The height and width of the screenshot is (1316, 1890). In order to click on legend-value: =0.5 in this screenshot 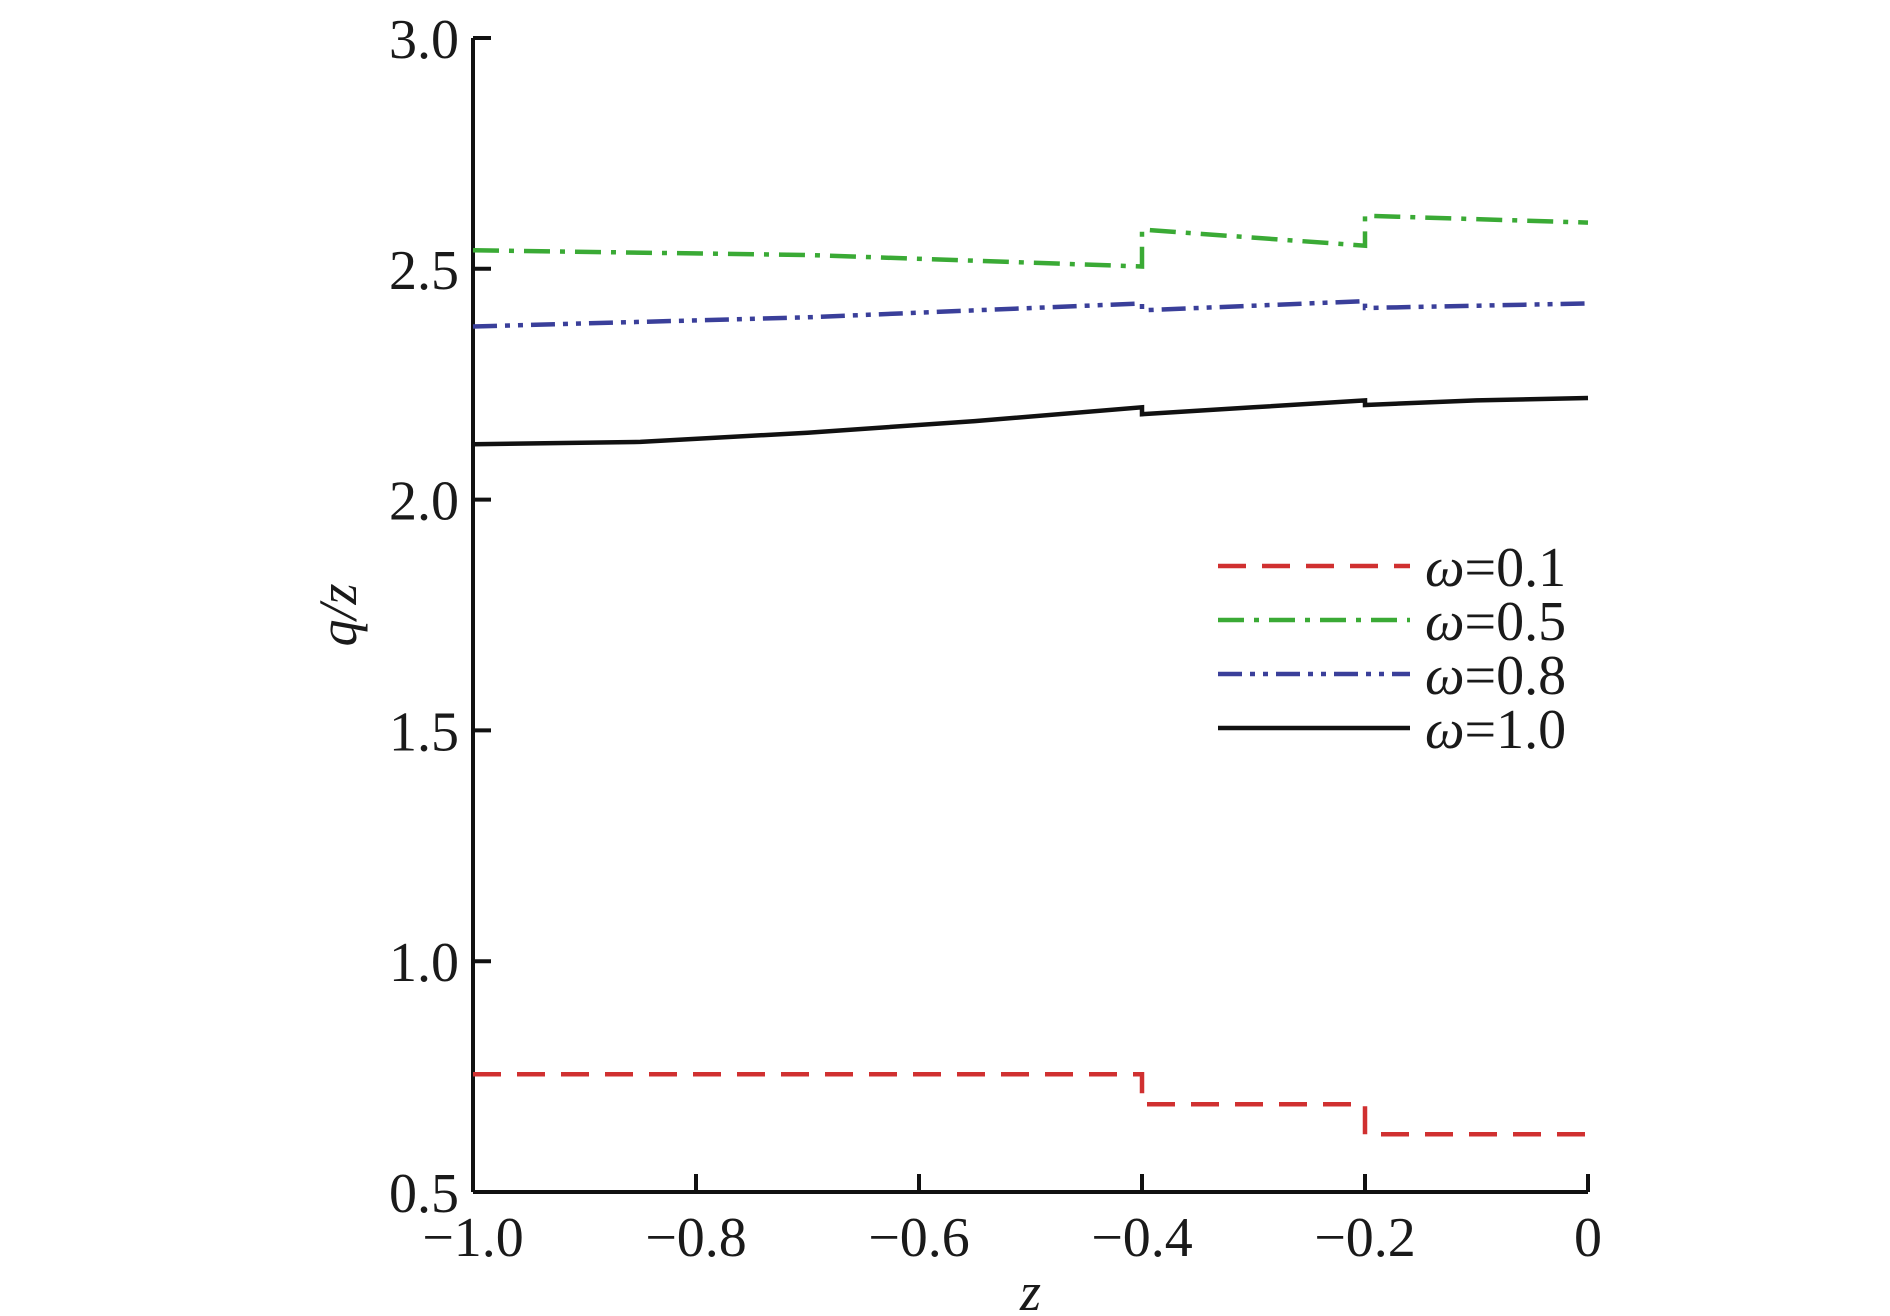, I will do `click(1516, 622)`.